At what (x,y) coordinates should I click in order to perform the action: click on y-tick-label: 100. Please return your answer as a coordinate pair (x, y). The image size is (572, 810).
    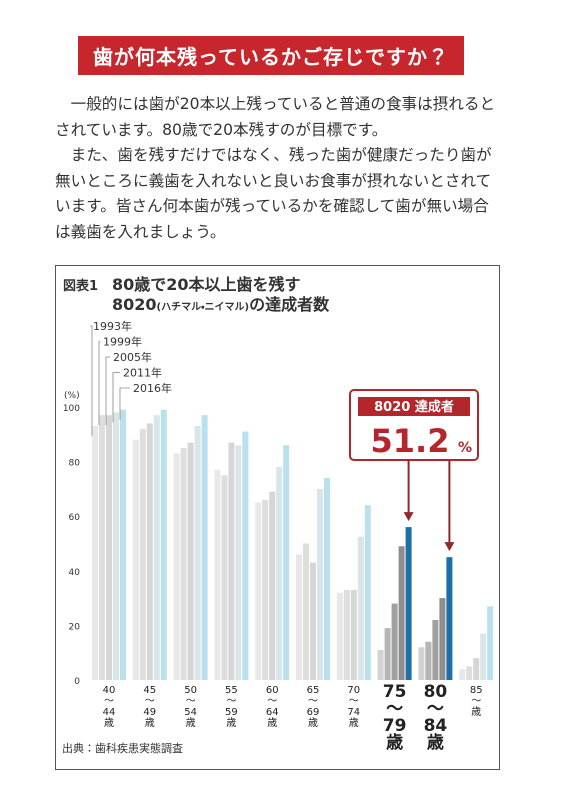
    Looking at the image, I should click on (71, 409).